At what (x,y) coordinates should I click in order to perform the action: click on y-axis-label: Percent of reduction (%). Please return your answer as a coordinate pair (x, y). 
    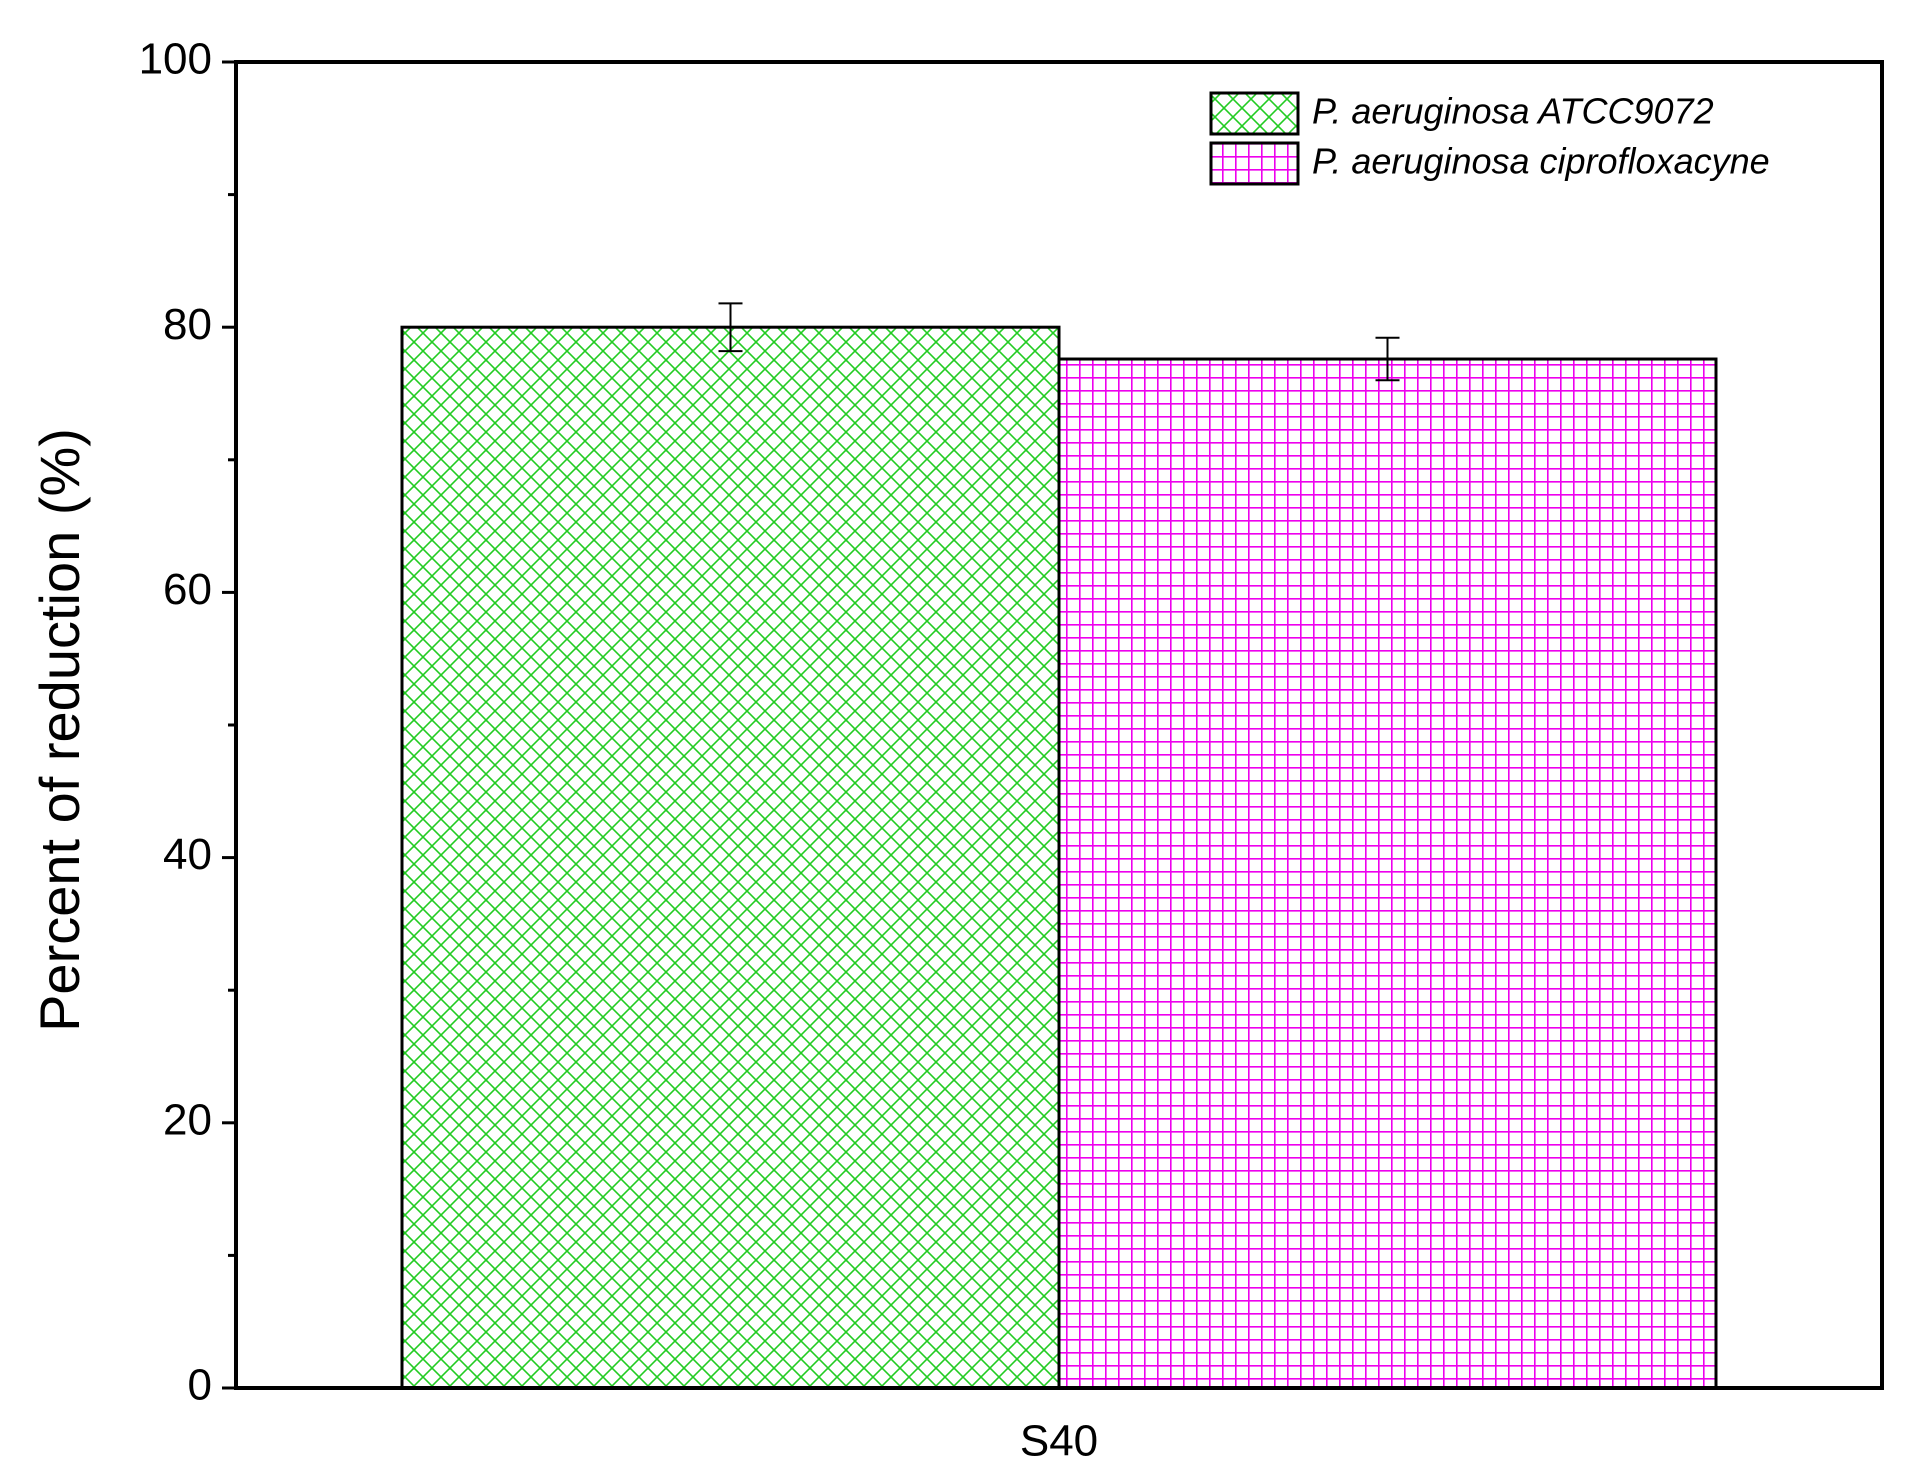
    Looking at the image, I should click on (59, 730).